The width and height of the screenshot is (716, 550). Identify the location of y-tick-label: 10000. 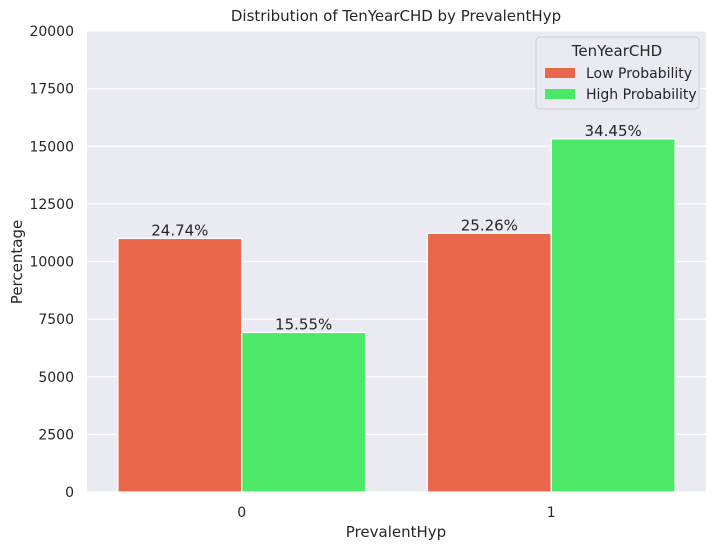
(51, 263).